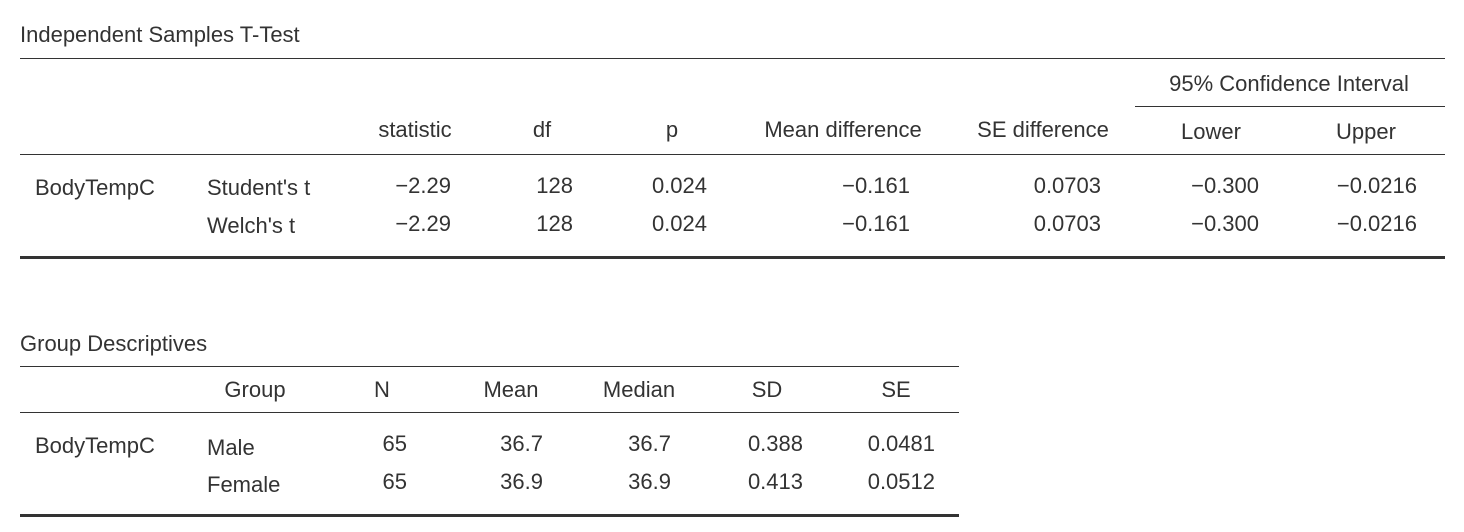 Image resolution: width=1464 pixels, height=532 pixels. Describe the element at coordinates (95, 445) in the screenshot. I see `descriptives-variable: BodyTempC` at that location.